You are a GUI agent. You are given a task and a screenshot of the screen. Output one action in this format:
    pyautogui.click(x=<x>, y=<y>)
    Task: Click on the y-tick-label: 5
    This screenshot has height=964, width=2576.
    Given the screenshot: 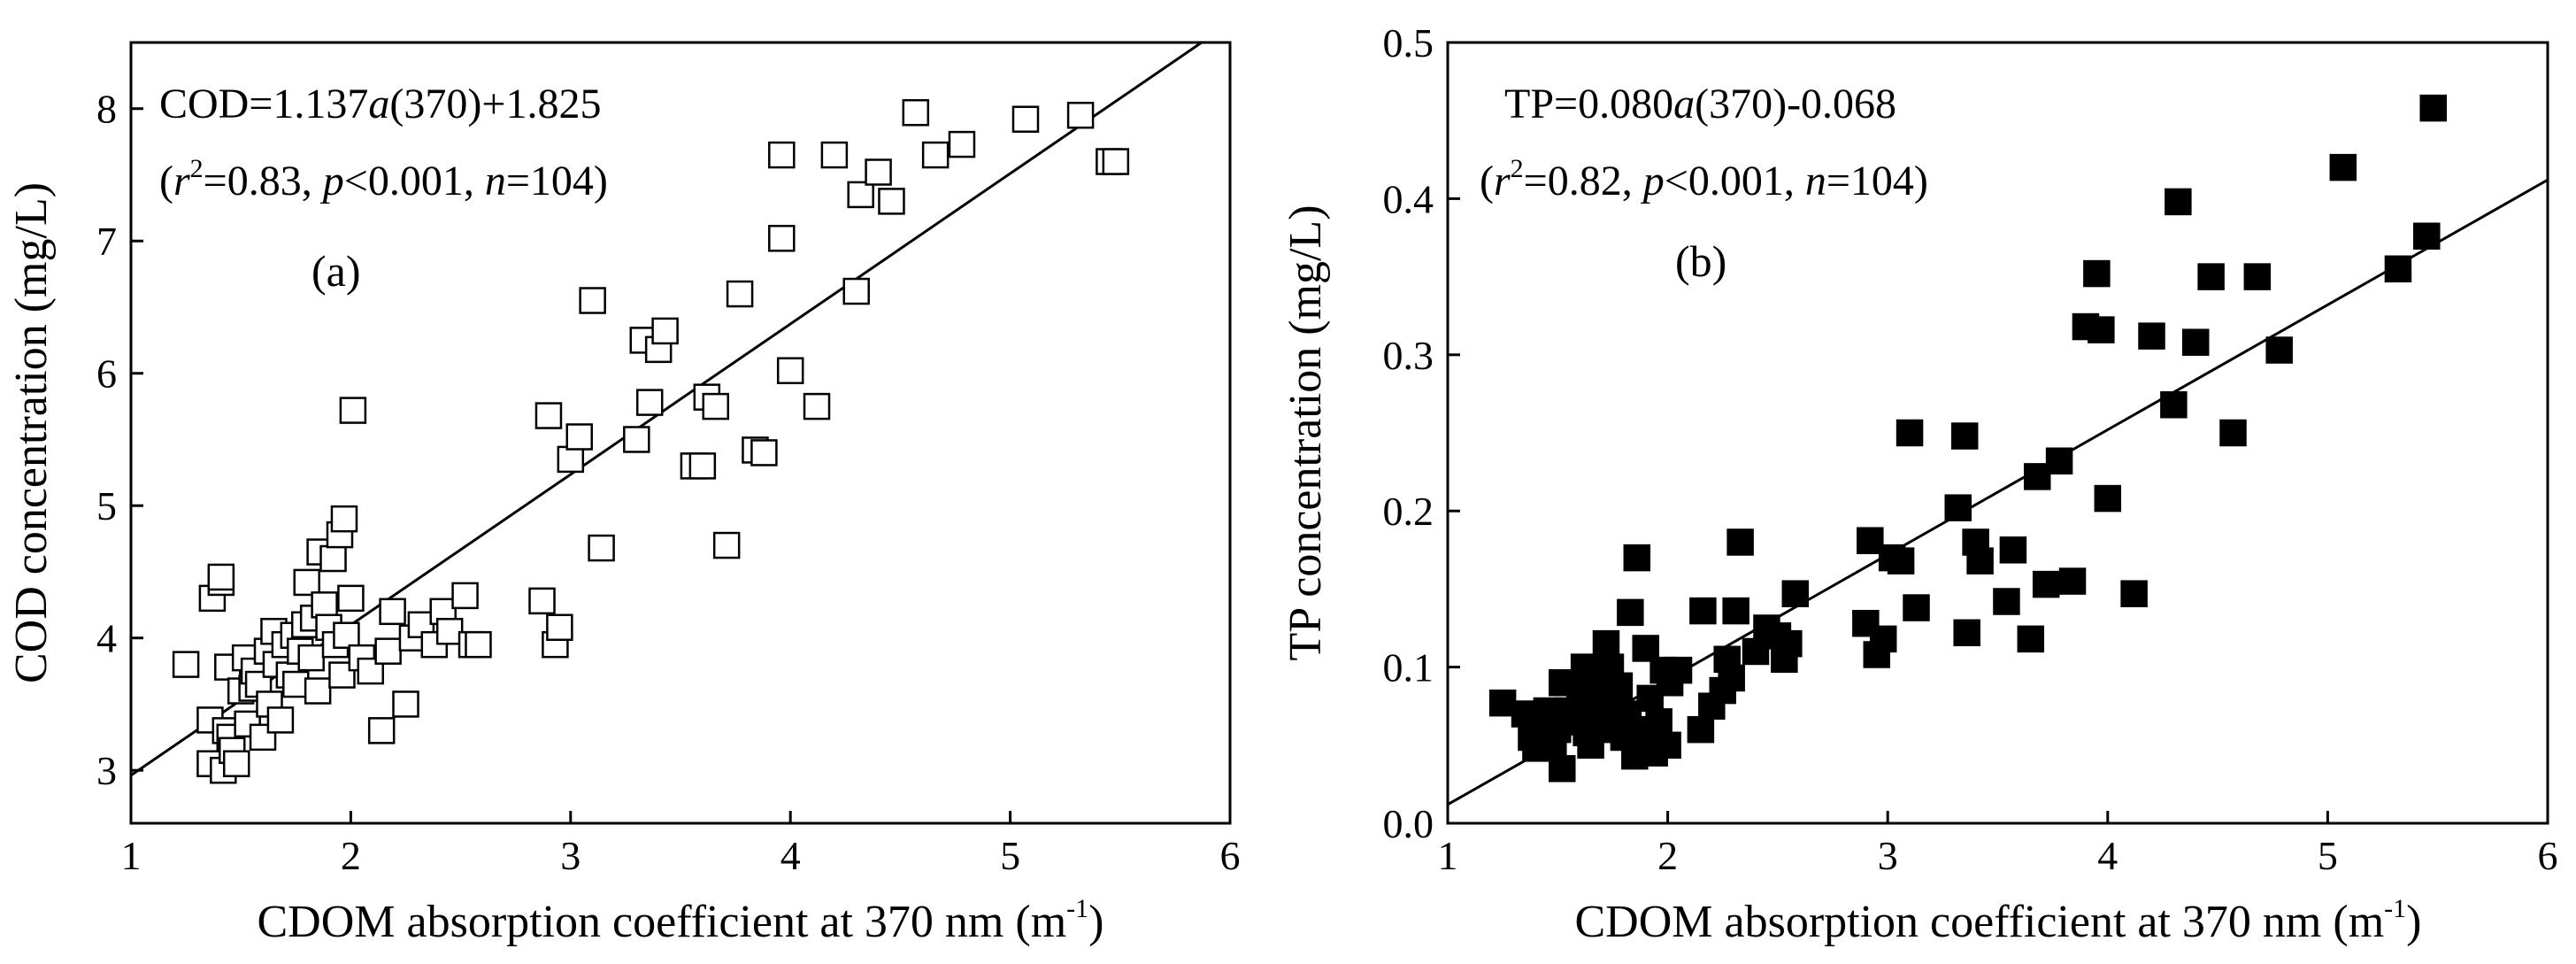 What is the action you would take?
    pyautogui.click(x=106, y=505)
    